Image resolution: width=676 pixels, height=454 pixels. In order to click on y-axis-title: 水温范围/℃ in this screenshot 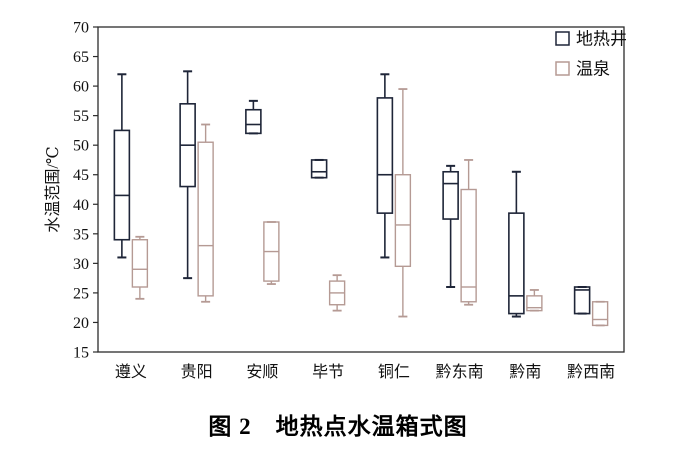, I will do `click(53, 189)`.